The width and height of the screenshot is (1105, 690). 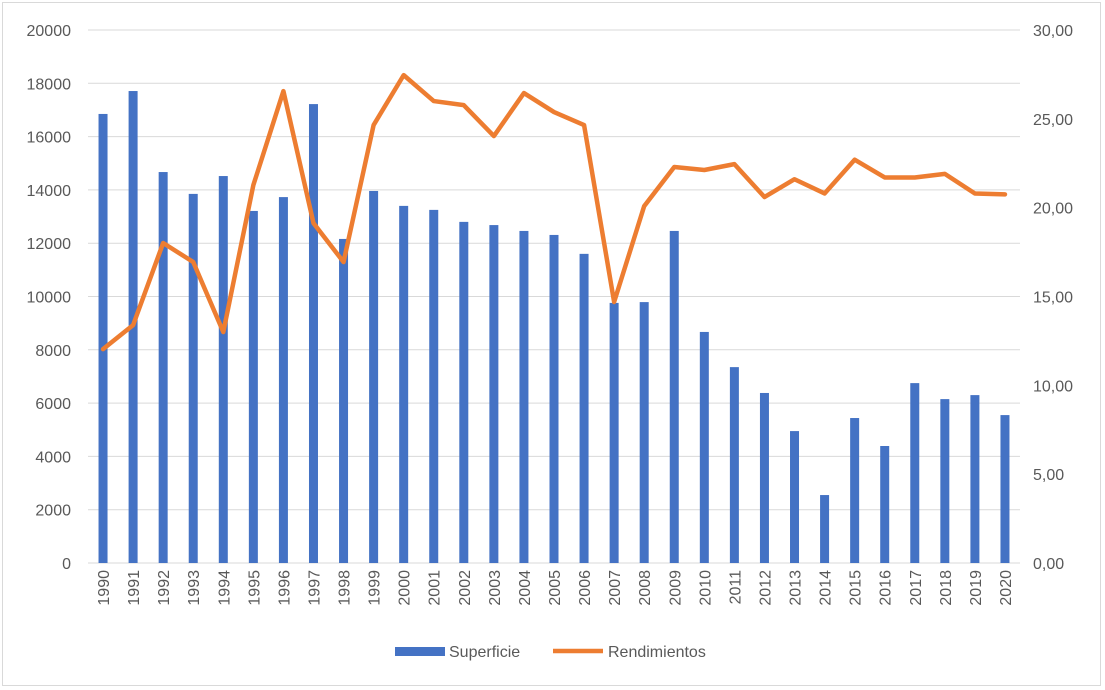 What do you see at coordinates (674, 397) in the screenshot?
I see `bar-superficie-2009` at bounding box center [674, 397].